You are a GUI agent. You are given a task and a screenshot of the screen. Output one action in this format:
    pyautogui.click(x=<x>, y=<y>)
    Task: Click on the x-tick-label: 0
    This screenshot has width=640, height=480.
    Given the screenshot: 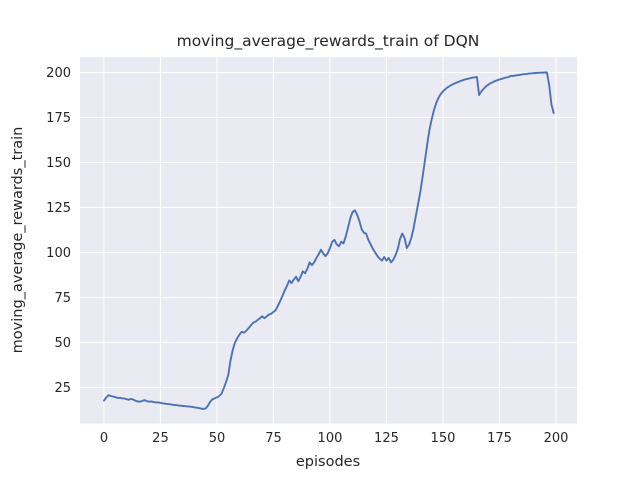 What is the action you would take?
    pyautogui.click(x=104, y=438)
    